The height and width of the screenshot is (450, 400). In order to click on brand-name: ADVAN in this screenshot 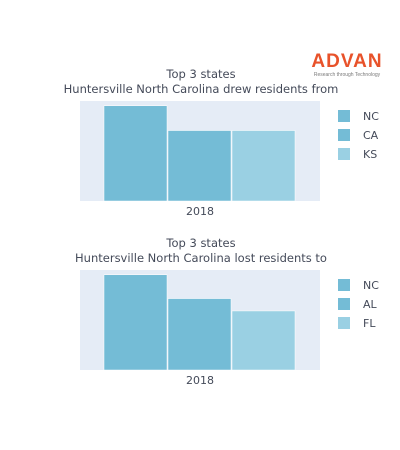, I will do `click(347, 61)`.